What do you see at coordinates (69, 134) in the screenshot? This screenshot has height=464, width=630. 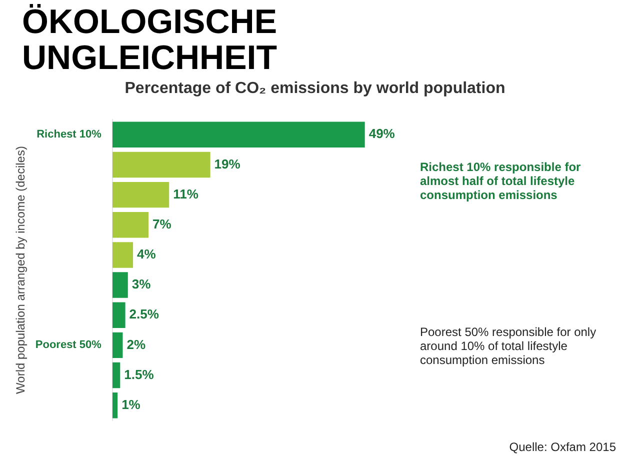 I see `y-tick-label: Richest 10%` at bounding box center [69, 134].